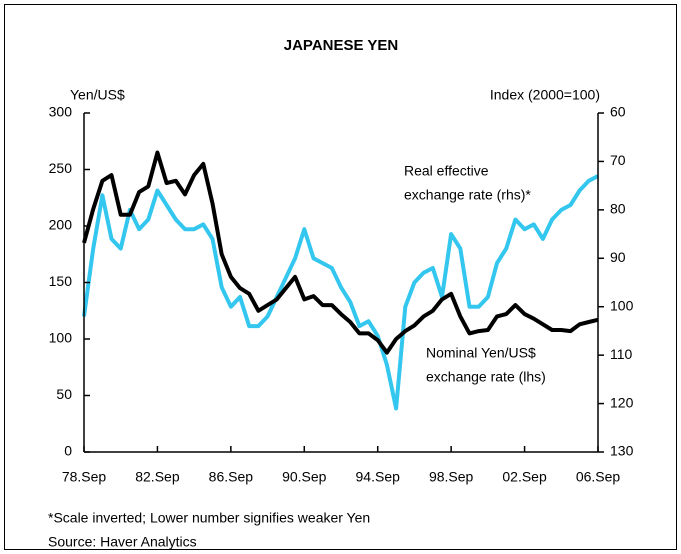 This screenshot has width=681, height=554. Describe the element at coordinates (64, 394) in the screenshot. I see `y-tick-label: 50` at that location.